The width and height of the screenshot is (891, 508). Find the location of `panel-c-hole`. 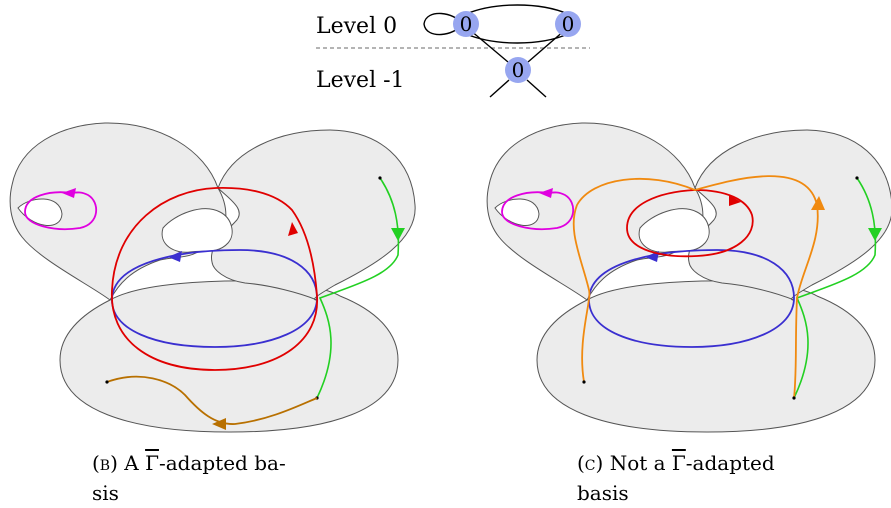

panel-c-hole is located at coordinates (674, 230).